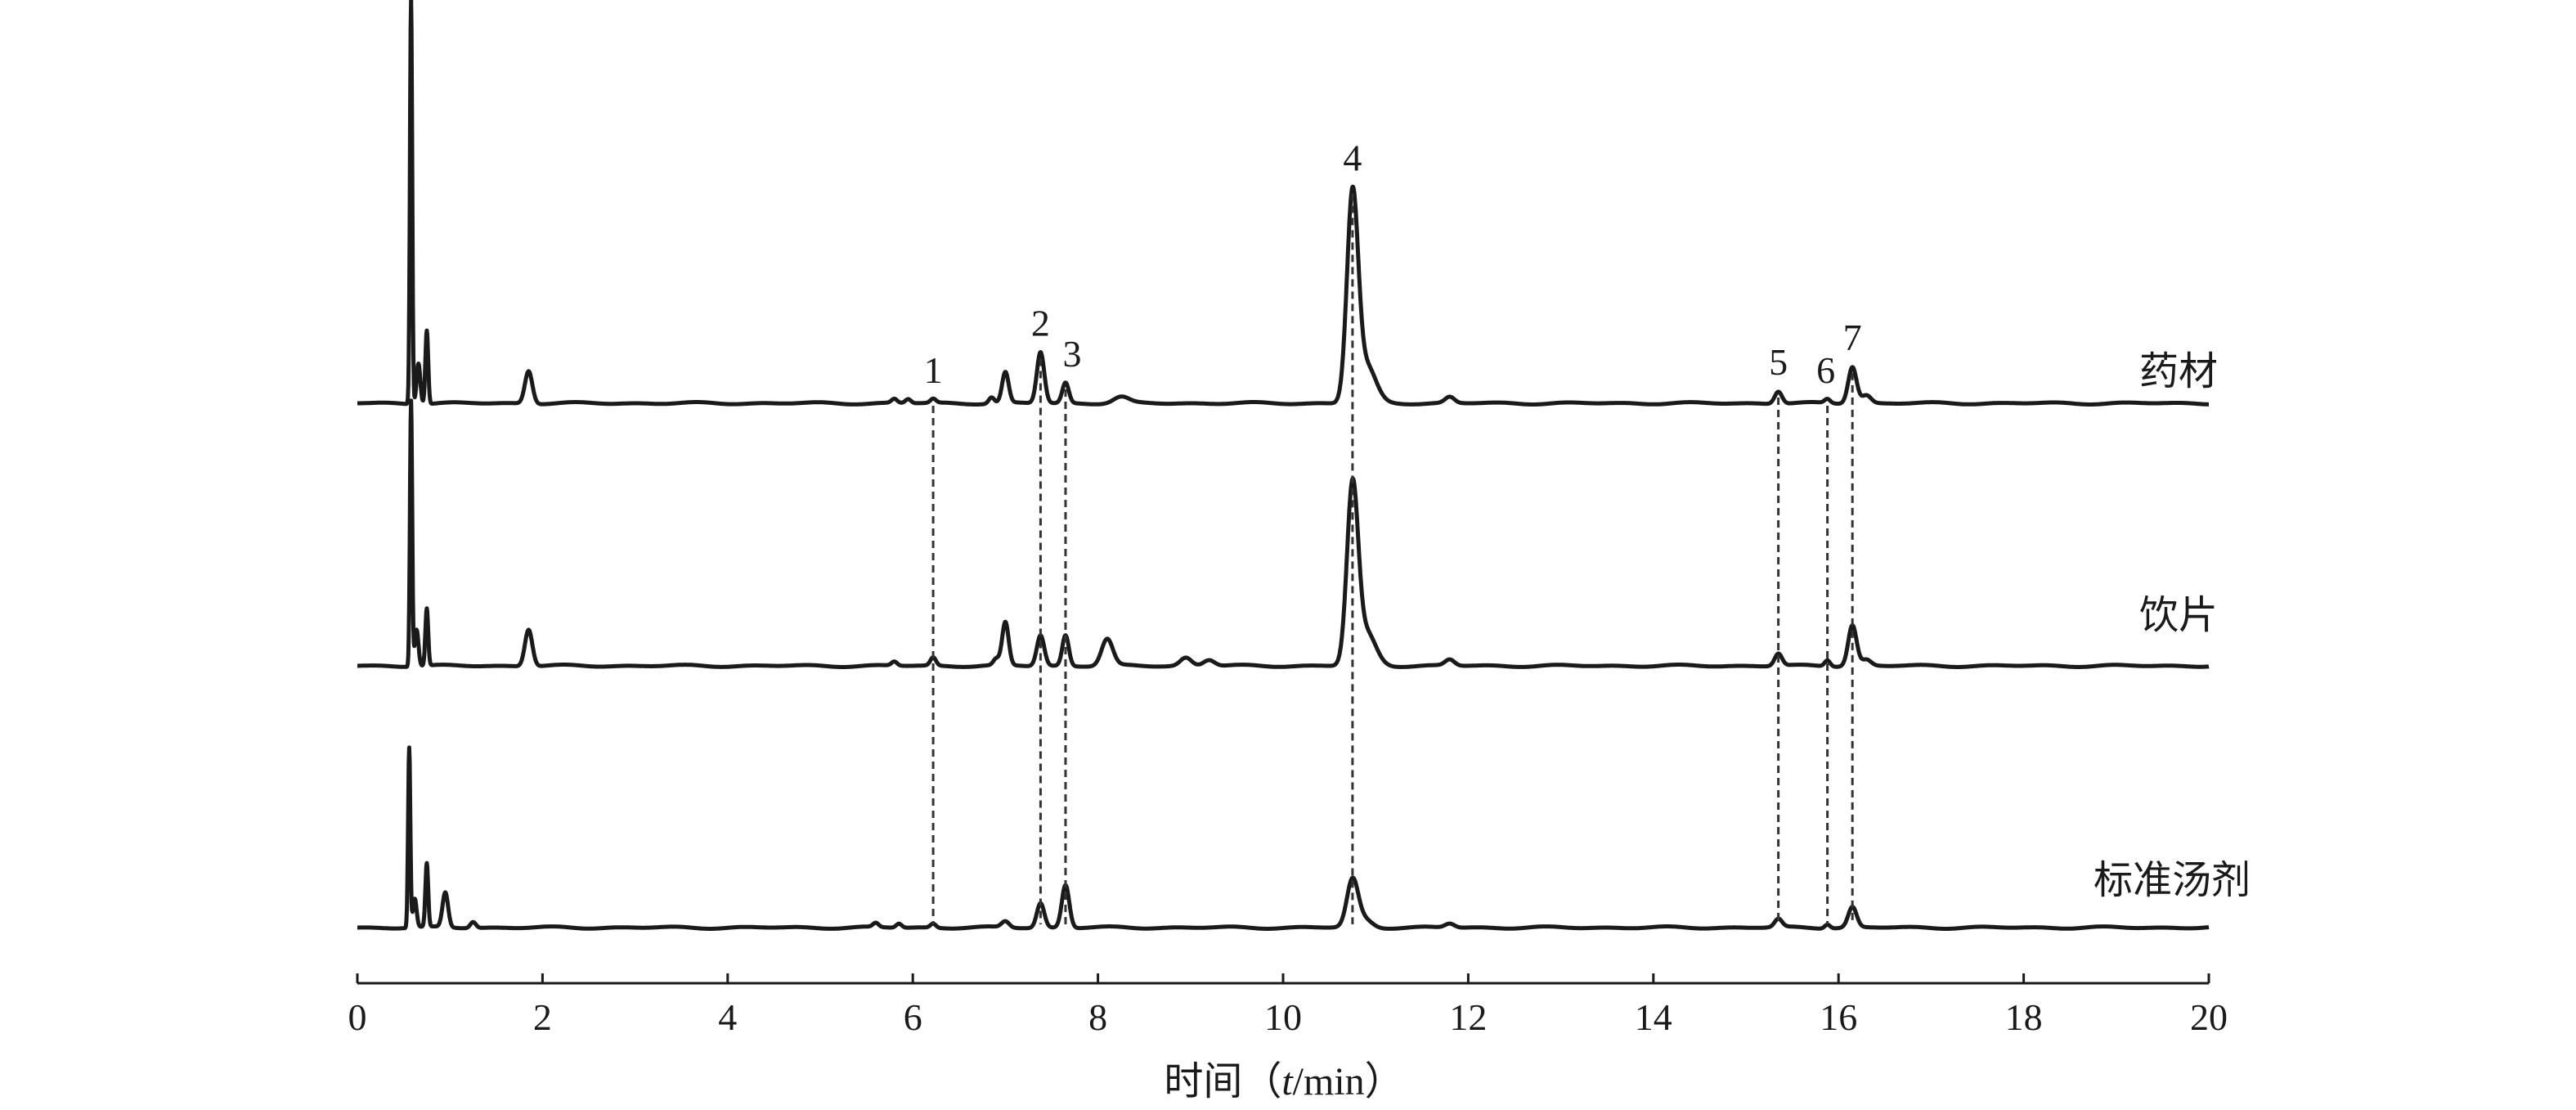 Image resolution: width=2576 pixels, height=1110 pixels. What do you see at coordinates (2172, 880) in the screenshot?
I see `trace-label: 标准汤剂` at bounding box center [2172, 880].